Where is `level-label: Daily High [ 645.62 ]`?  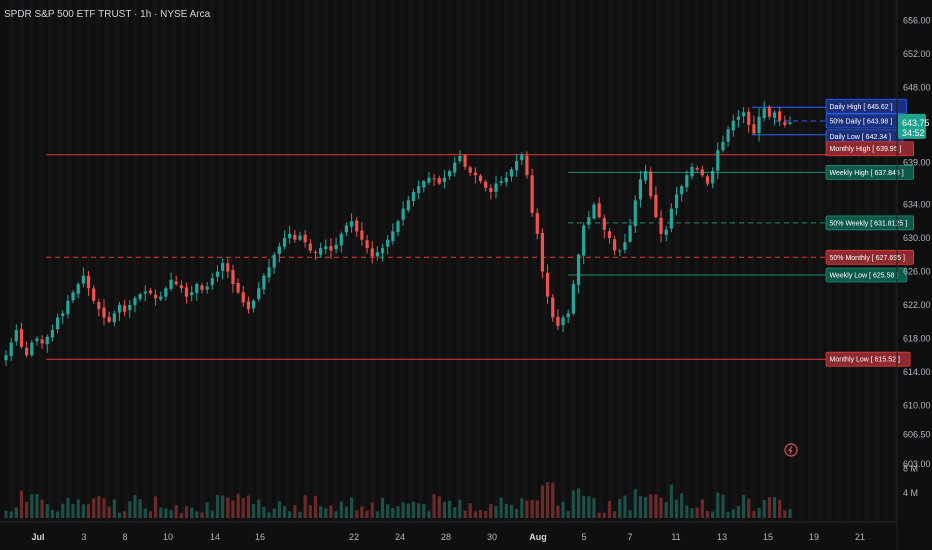
level-label: Daily High [ 645.62 ] is located at coordinates (866, 106).